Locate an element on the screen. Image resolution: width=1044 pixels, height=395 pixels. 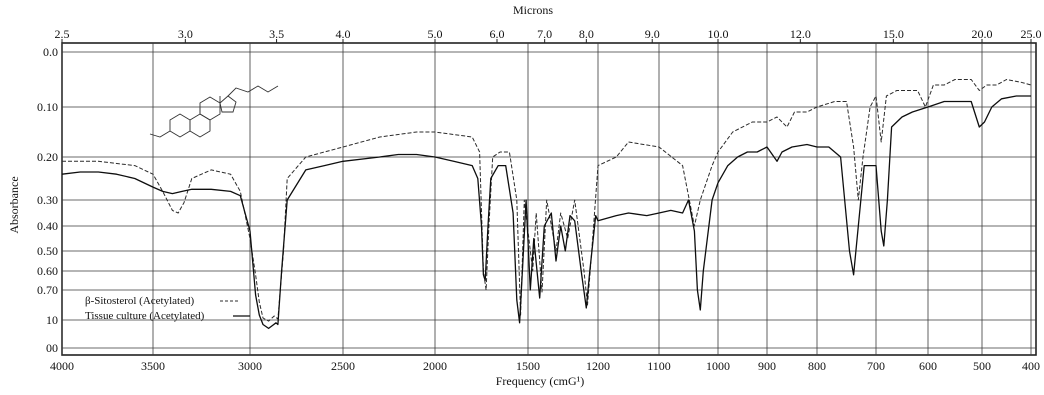
x-tick-label: 1100 is located at coordinates (659, 366).